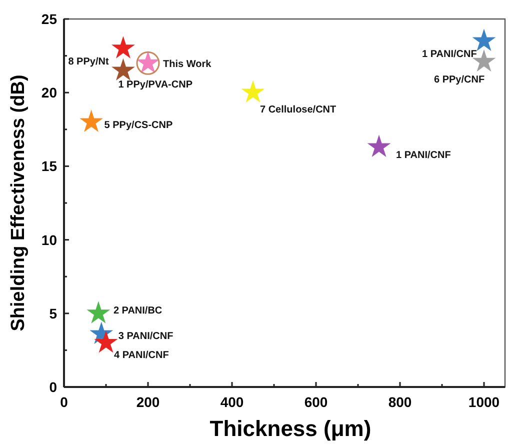 This screenshot has width=510, height=445. Describe the element at coordinates (53, 313) in the screenshot. I see `y-tick-label: 5` at that location.